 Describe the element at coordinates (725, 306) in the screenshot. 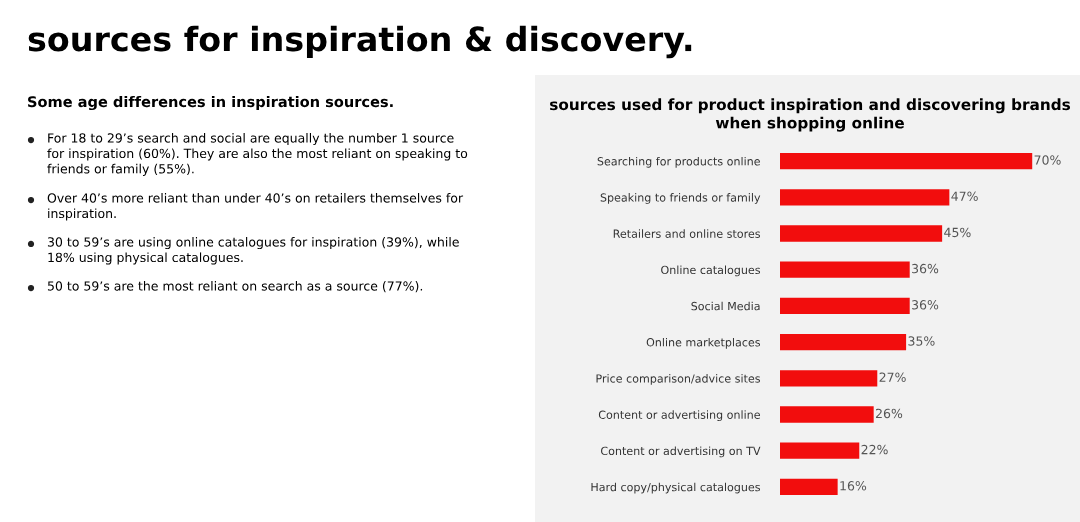

I see `y-tick-label: Social Media` at that location.